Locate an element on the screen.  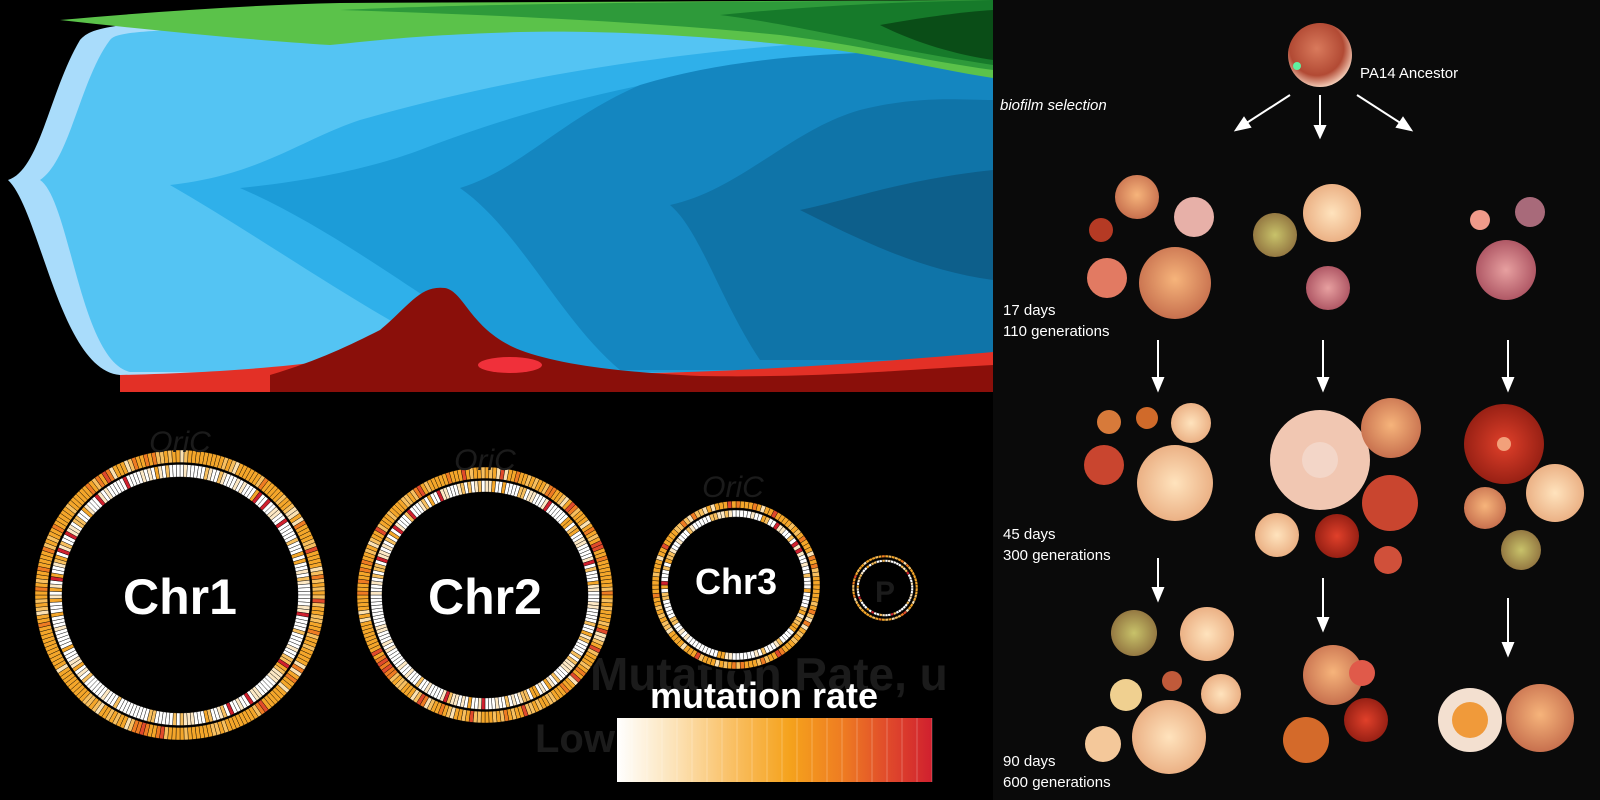
ancestor-label: PA14 Ancestor is located at coordinates (1409, 73).